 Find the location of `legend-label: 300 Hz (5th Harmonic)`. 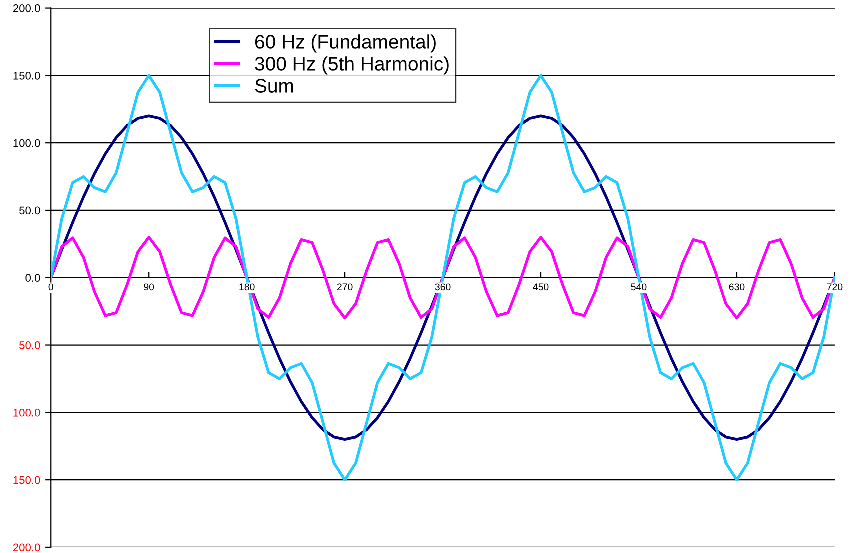

legend-label: 300 Hz (5th Harmonic) is located at coordinates (352, 65).